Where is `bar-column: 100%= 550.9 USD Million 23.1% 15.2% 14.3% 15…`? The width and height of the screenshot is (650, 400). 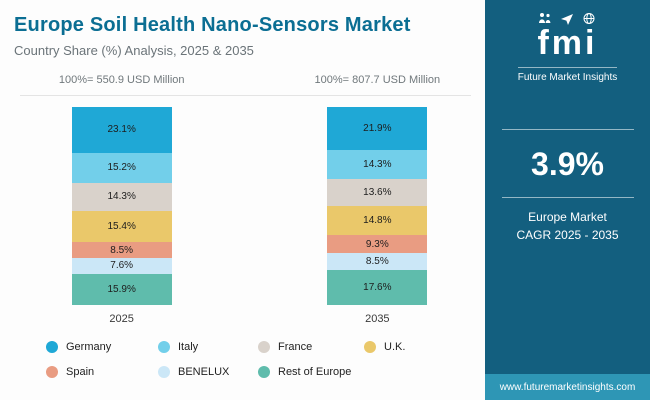 bar-column: 100%= 550.9 USD Million 23.1% 15.2% 14.3% 15… is located at coordinates (122, 199).